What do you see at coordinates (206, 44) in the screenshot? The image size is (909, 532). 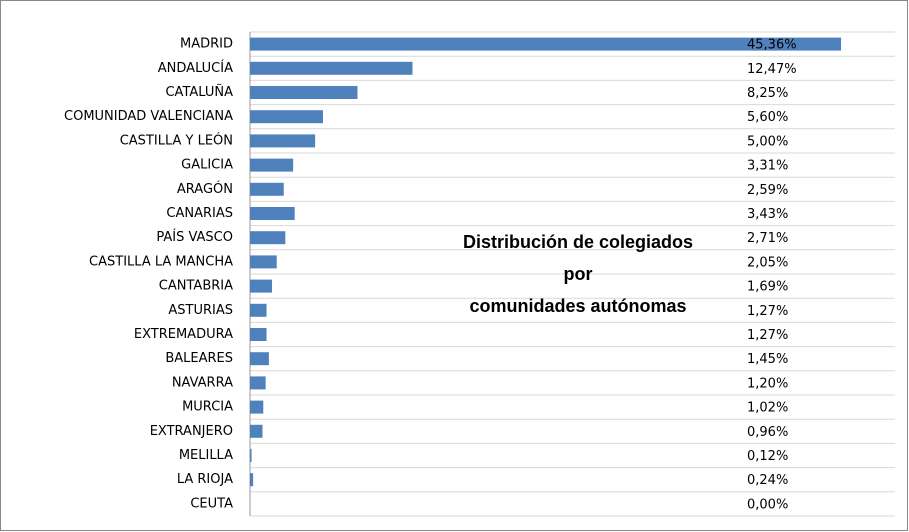 I see `category-label: MADRID` at bounding box center [206, 44].